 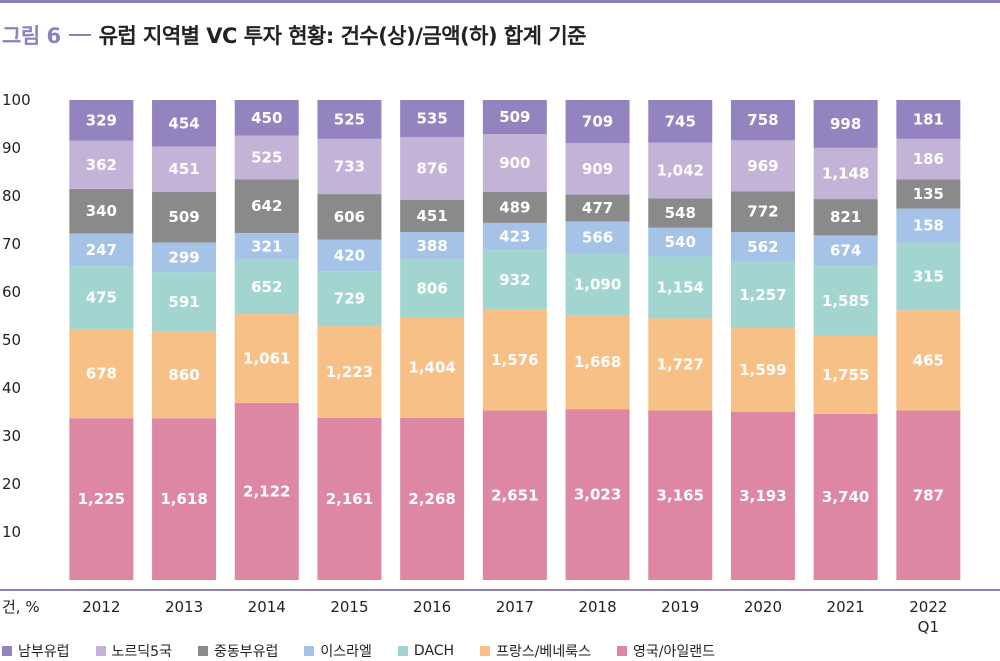 What do you see at coordinates (101, 298) in the screenshot?
I see `segment-value-label: 475` at bounding box center [101, 298].